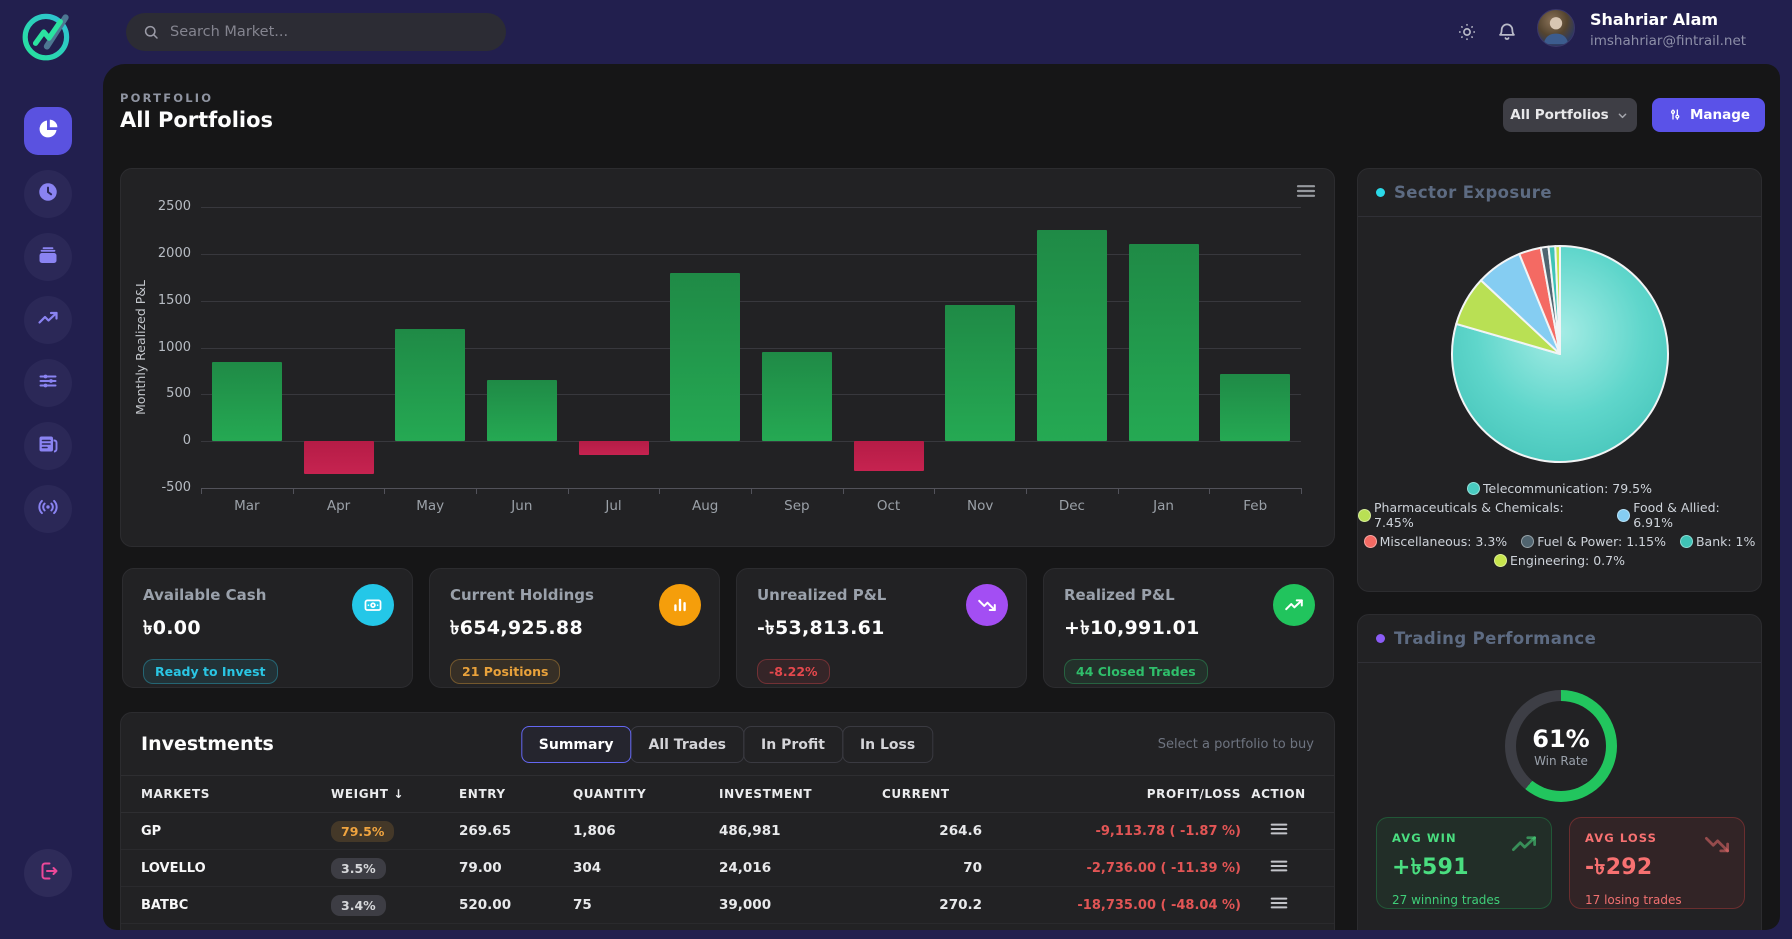 The width and height of the screenshot is (1792, 939). I want to click on legend-label: Telecommunication: 79.5%, so click(1567, 488).